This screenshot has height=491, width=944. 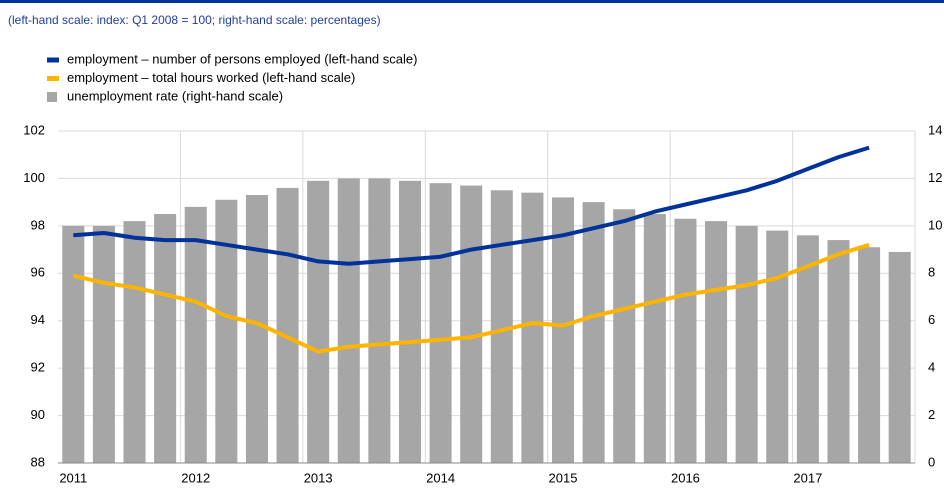 I want to click on y2-tick-label: 14, so click(x=935, y=129).